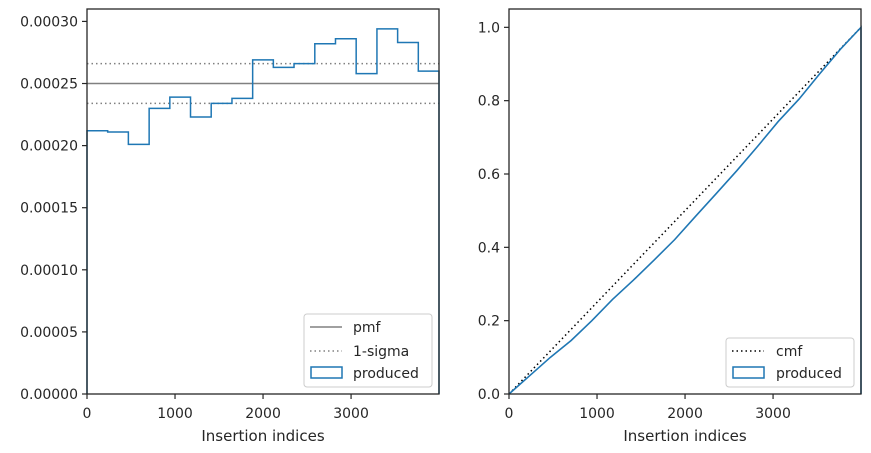 The height and width of the screenshot is (453, 871). Describe the element at coordinates (49, 209) in the screenshot. I see `left-y-tick-label: 0.00015` at that location.